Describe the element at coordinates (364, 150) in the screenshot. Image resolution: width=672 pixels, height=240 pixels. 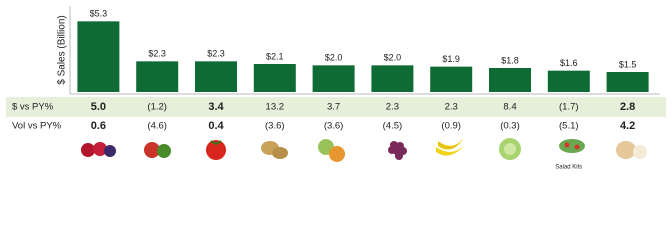
I see `icons` at that location.